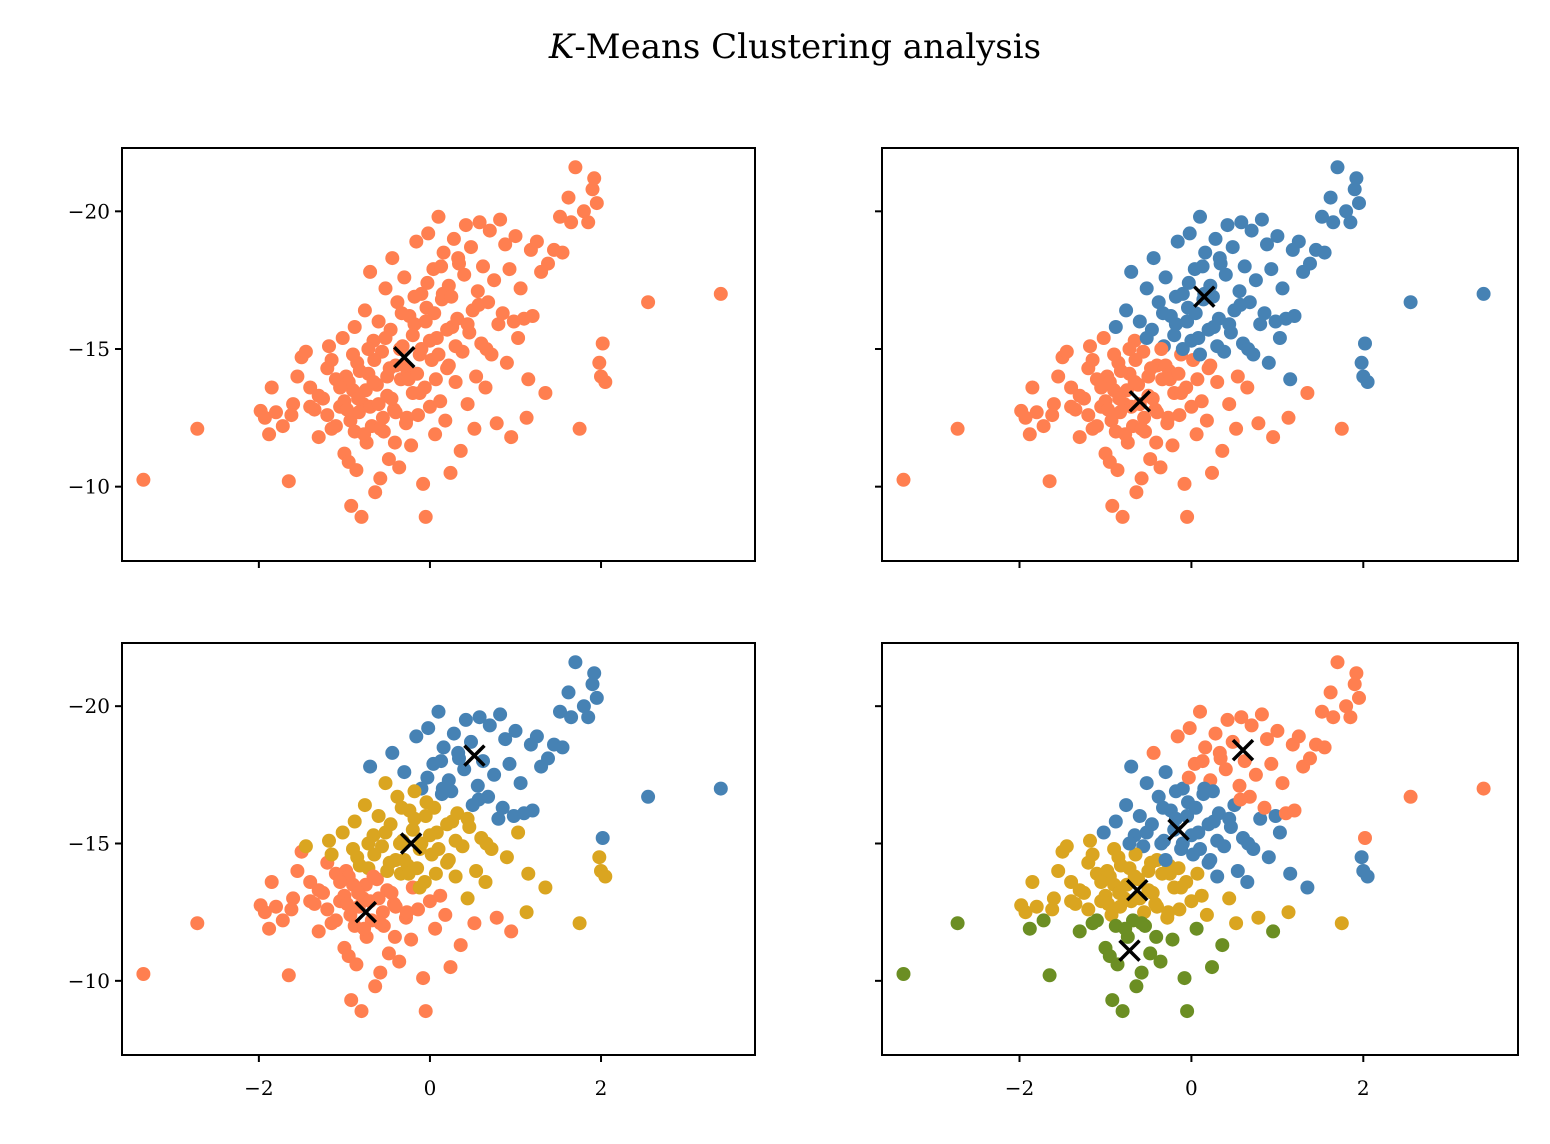  Describe the element at coordinates (404, 357) in the screenshot. I see `centroid-marker` at that location.